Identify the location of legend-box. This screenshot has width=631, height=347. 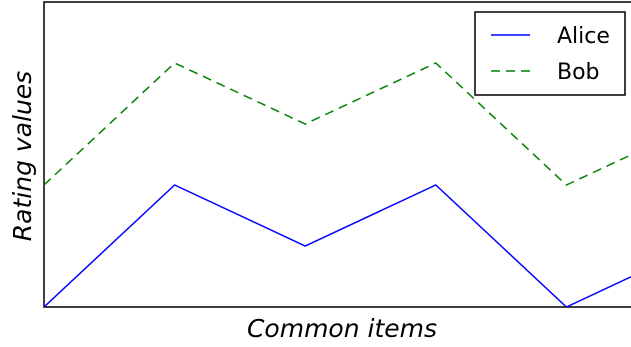
(550, 53).